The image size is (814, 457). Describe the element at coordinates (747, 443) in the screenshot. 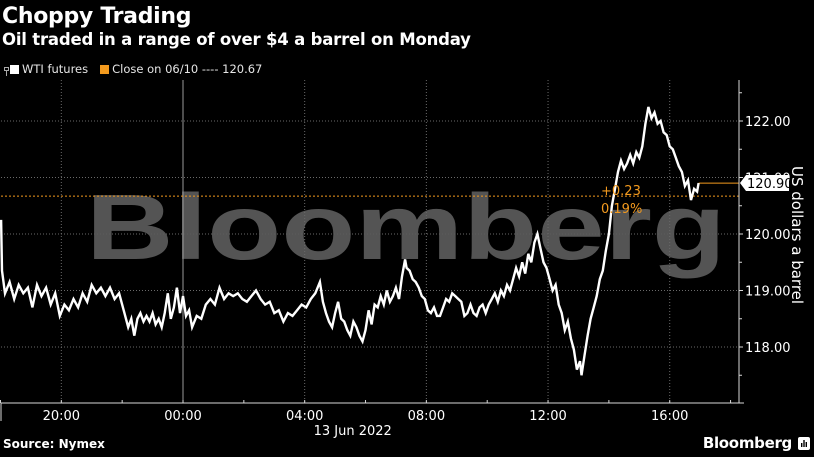

I see `brand-text: Bloomberg` at that location.